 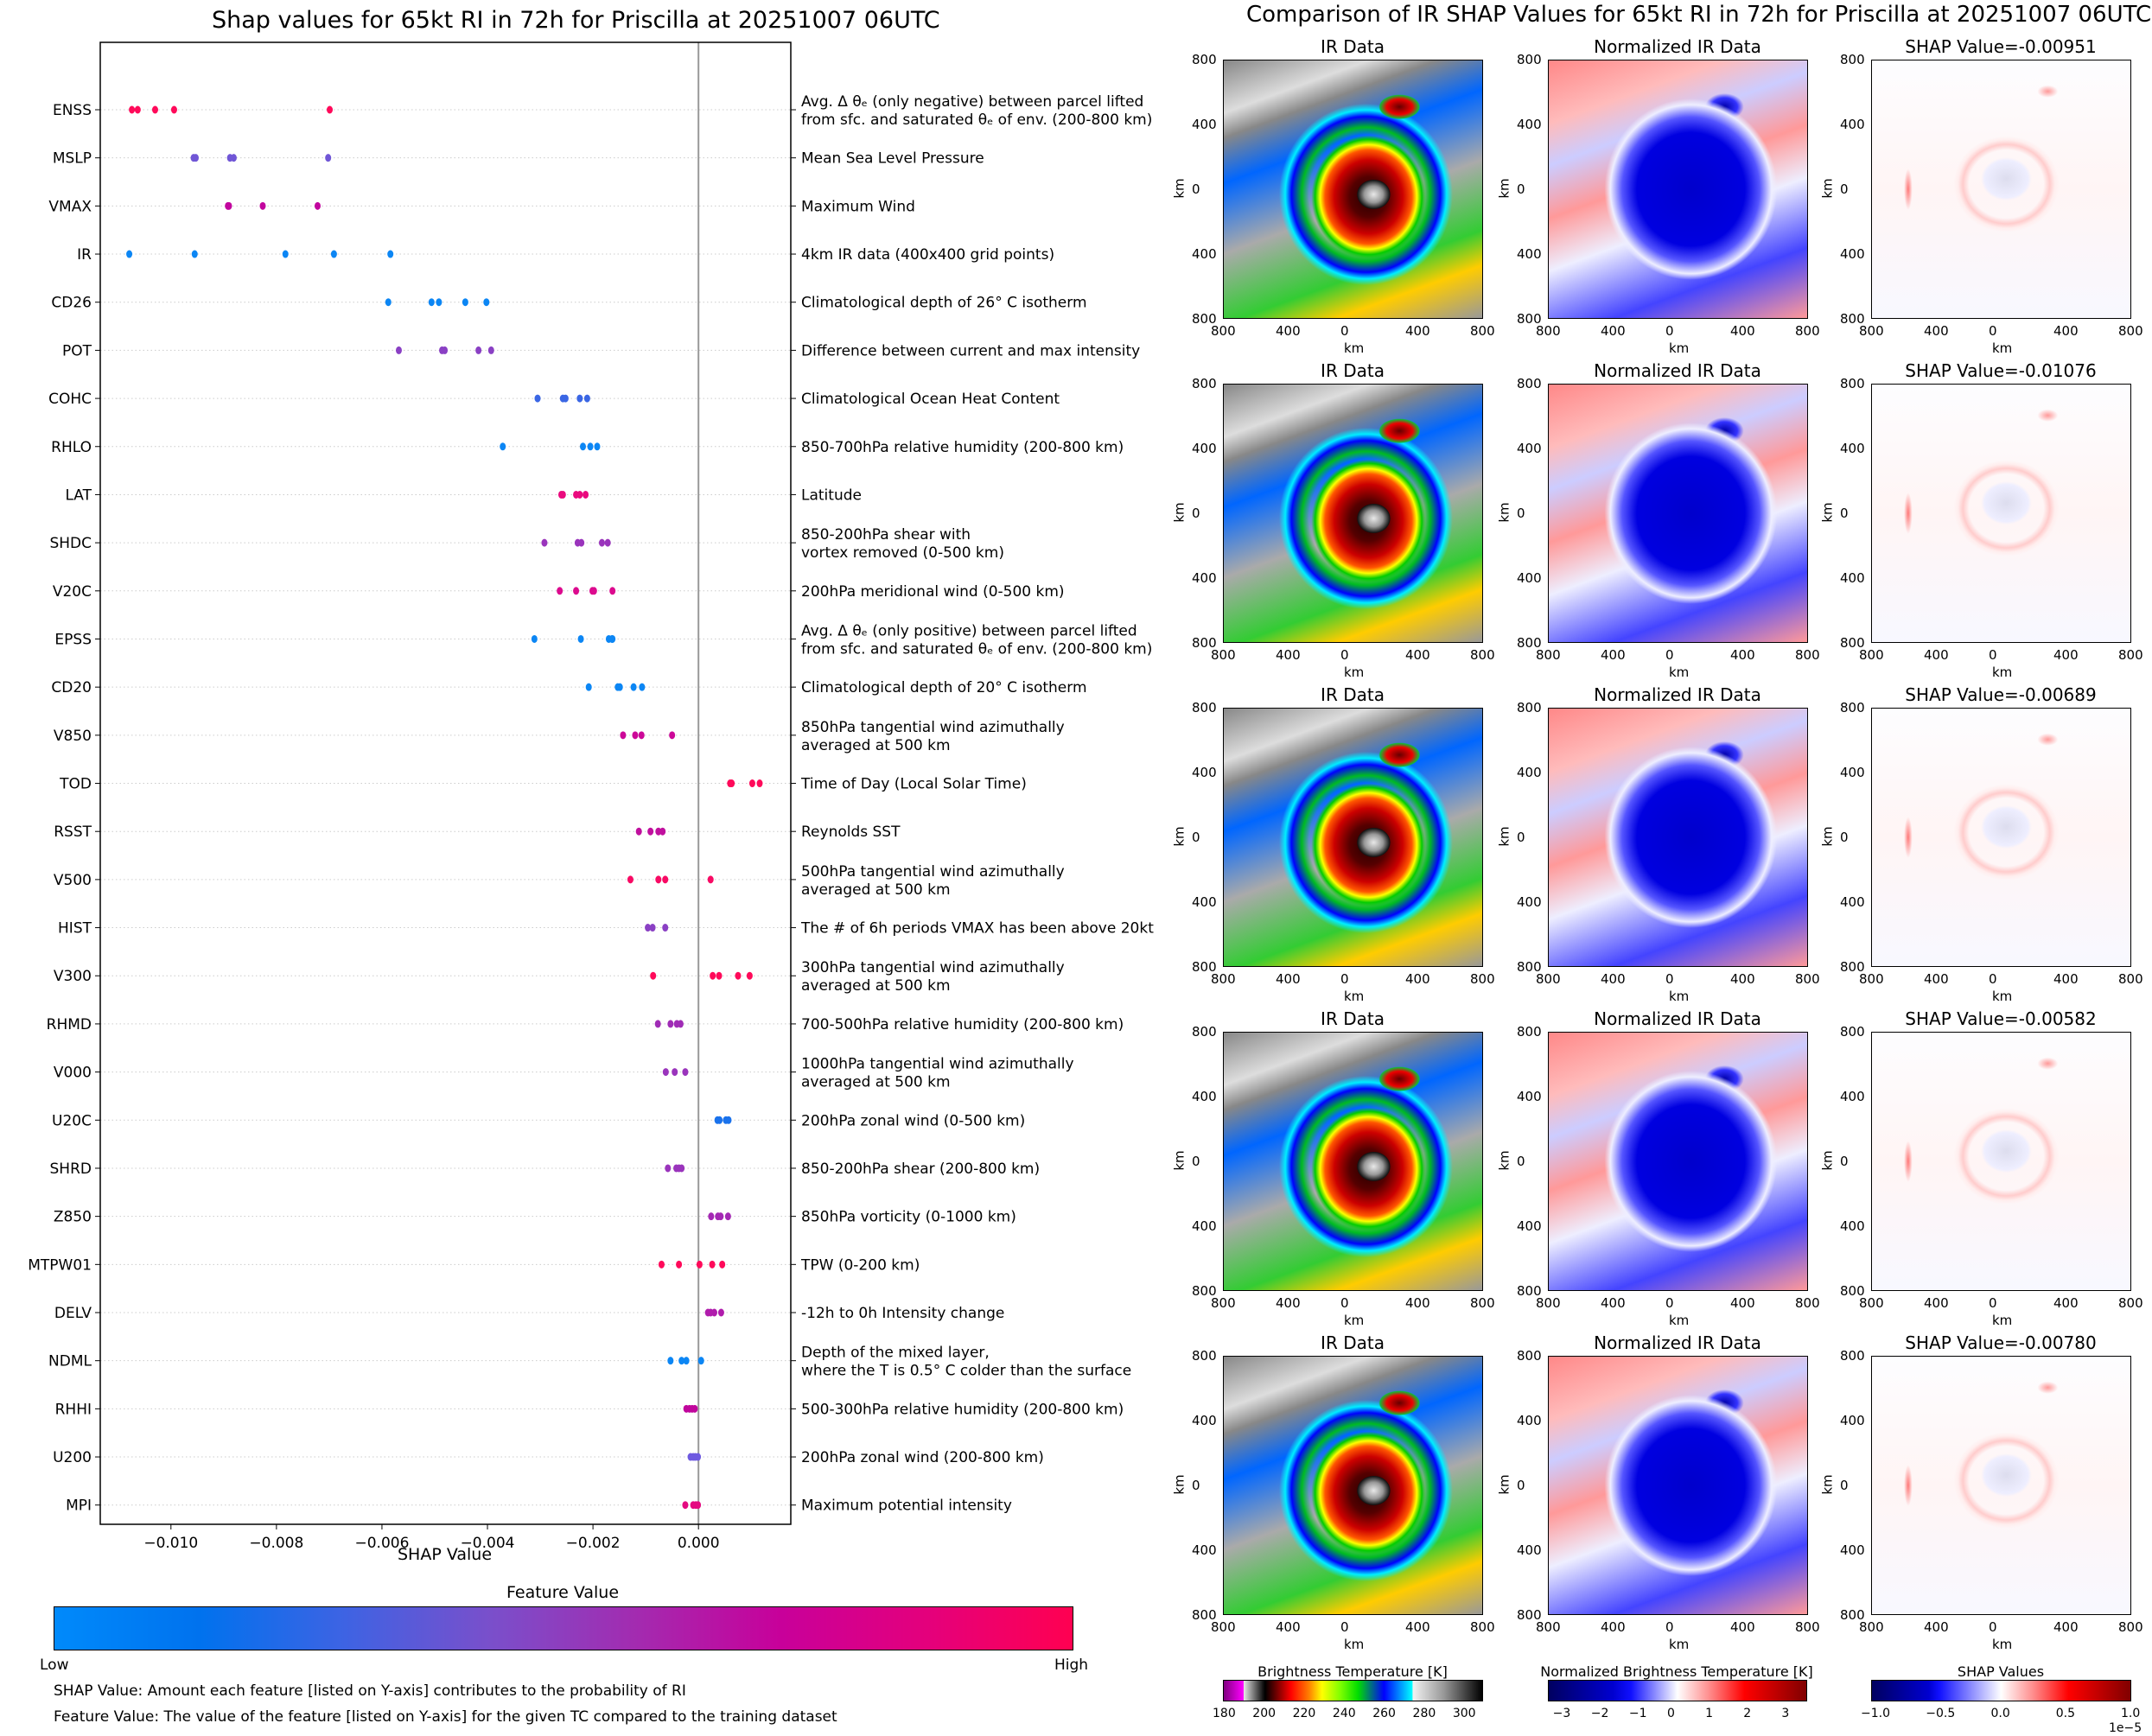 What do you see at coordinates (698, 1457) in the screenshot?
I see `data-point-u200` at bounding box center [698, 1457].